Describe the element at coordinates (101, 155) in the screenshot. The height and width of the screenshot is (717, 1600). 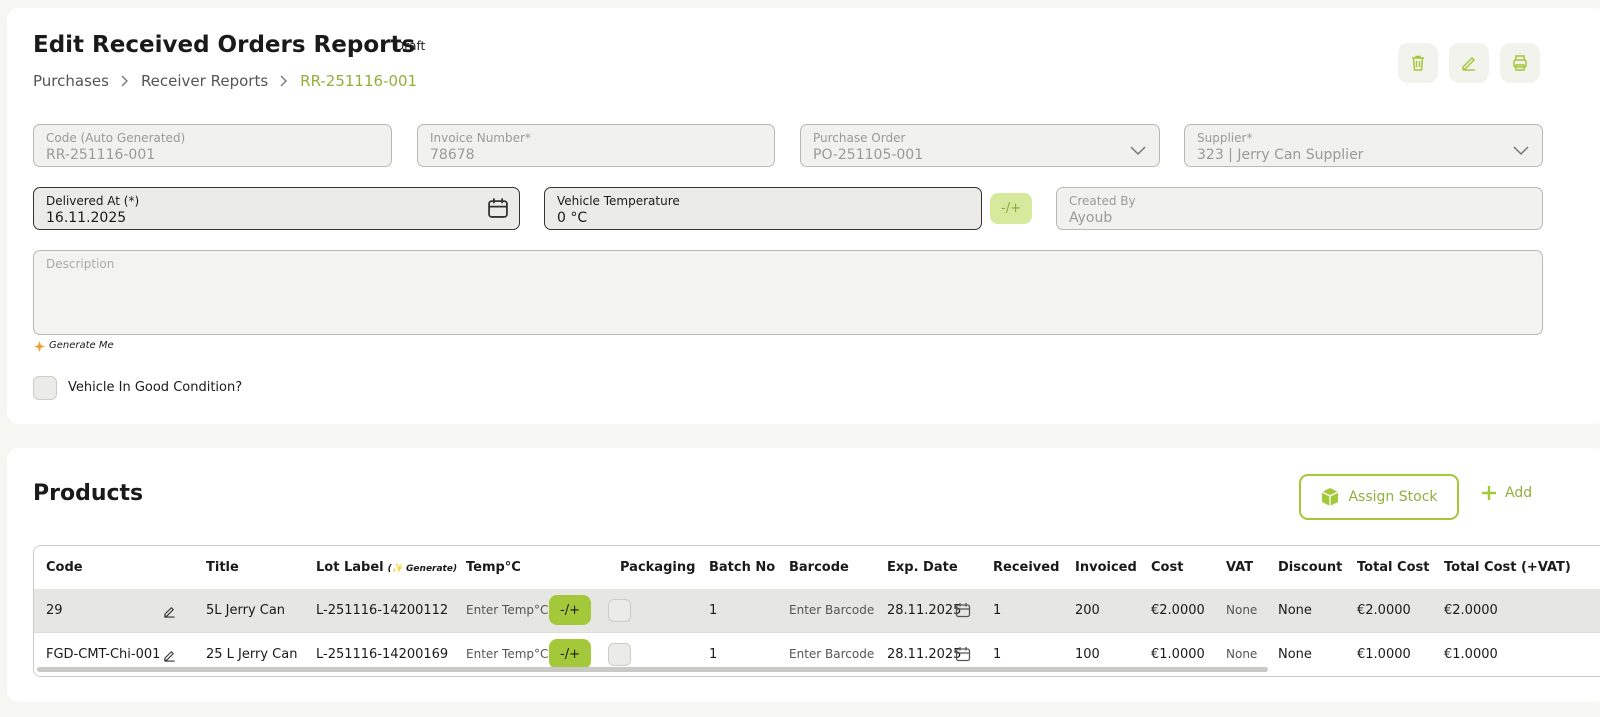
I see `field-value: RR-251116-001` at that location.